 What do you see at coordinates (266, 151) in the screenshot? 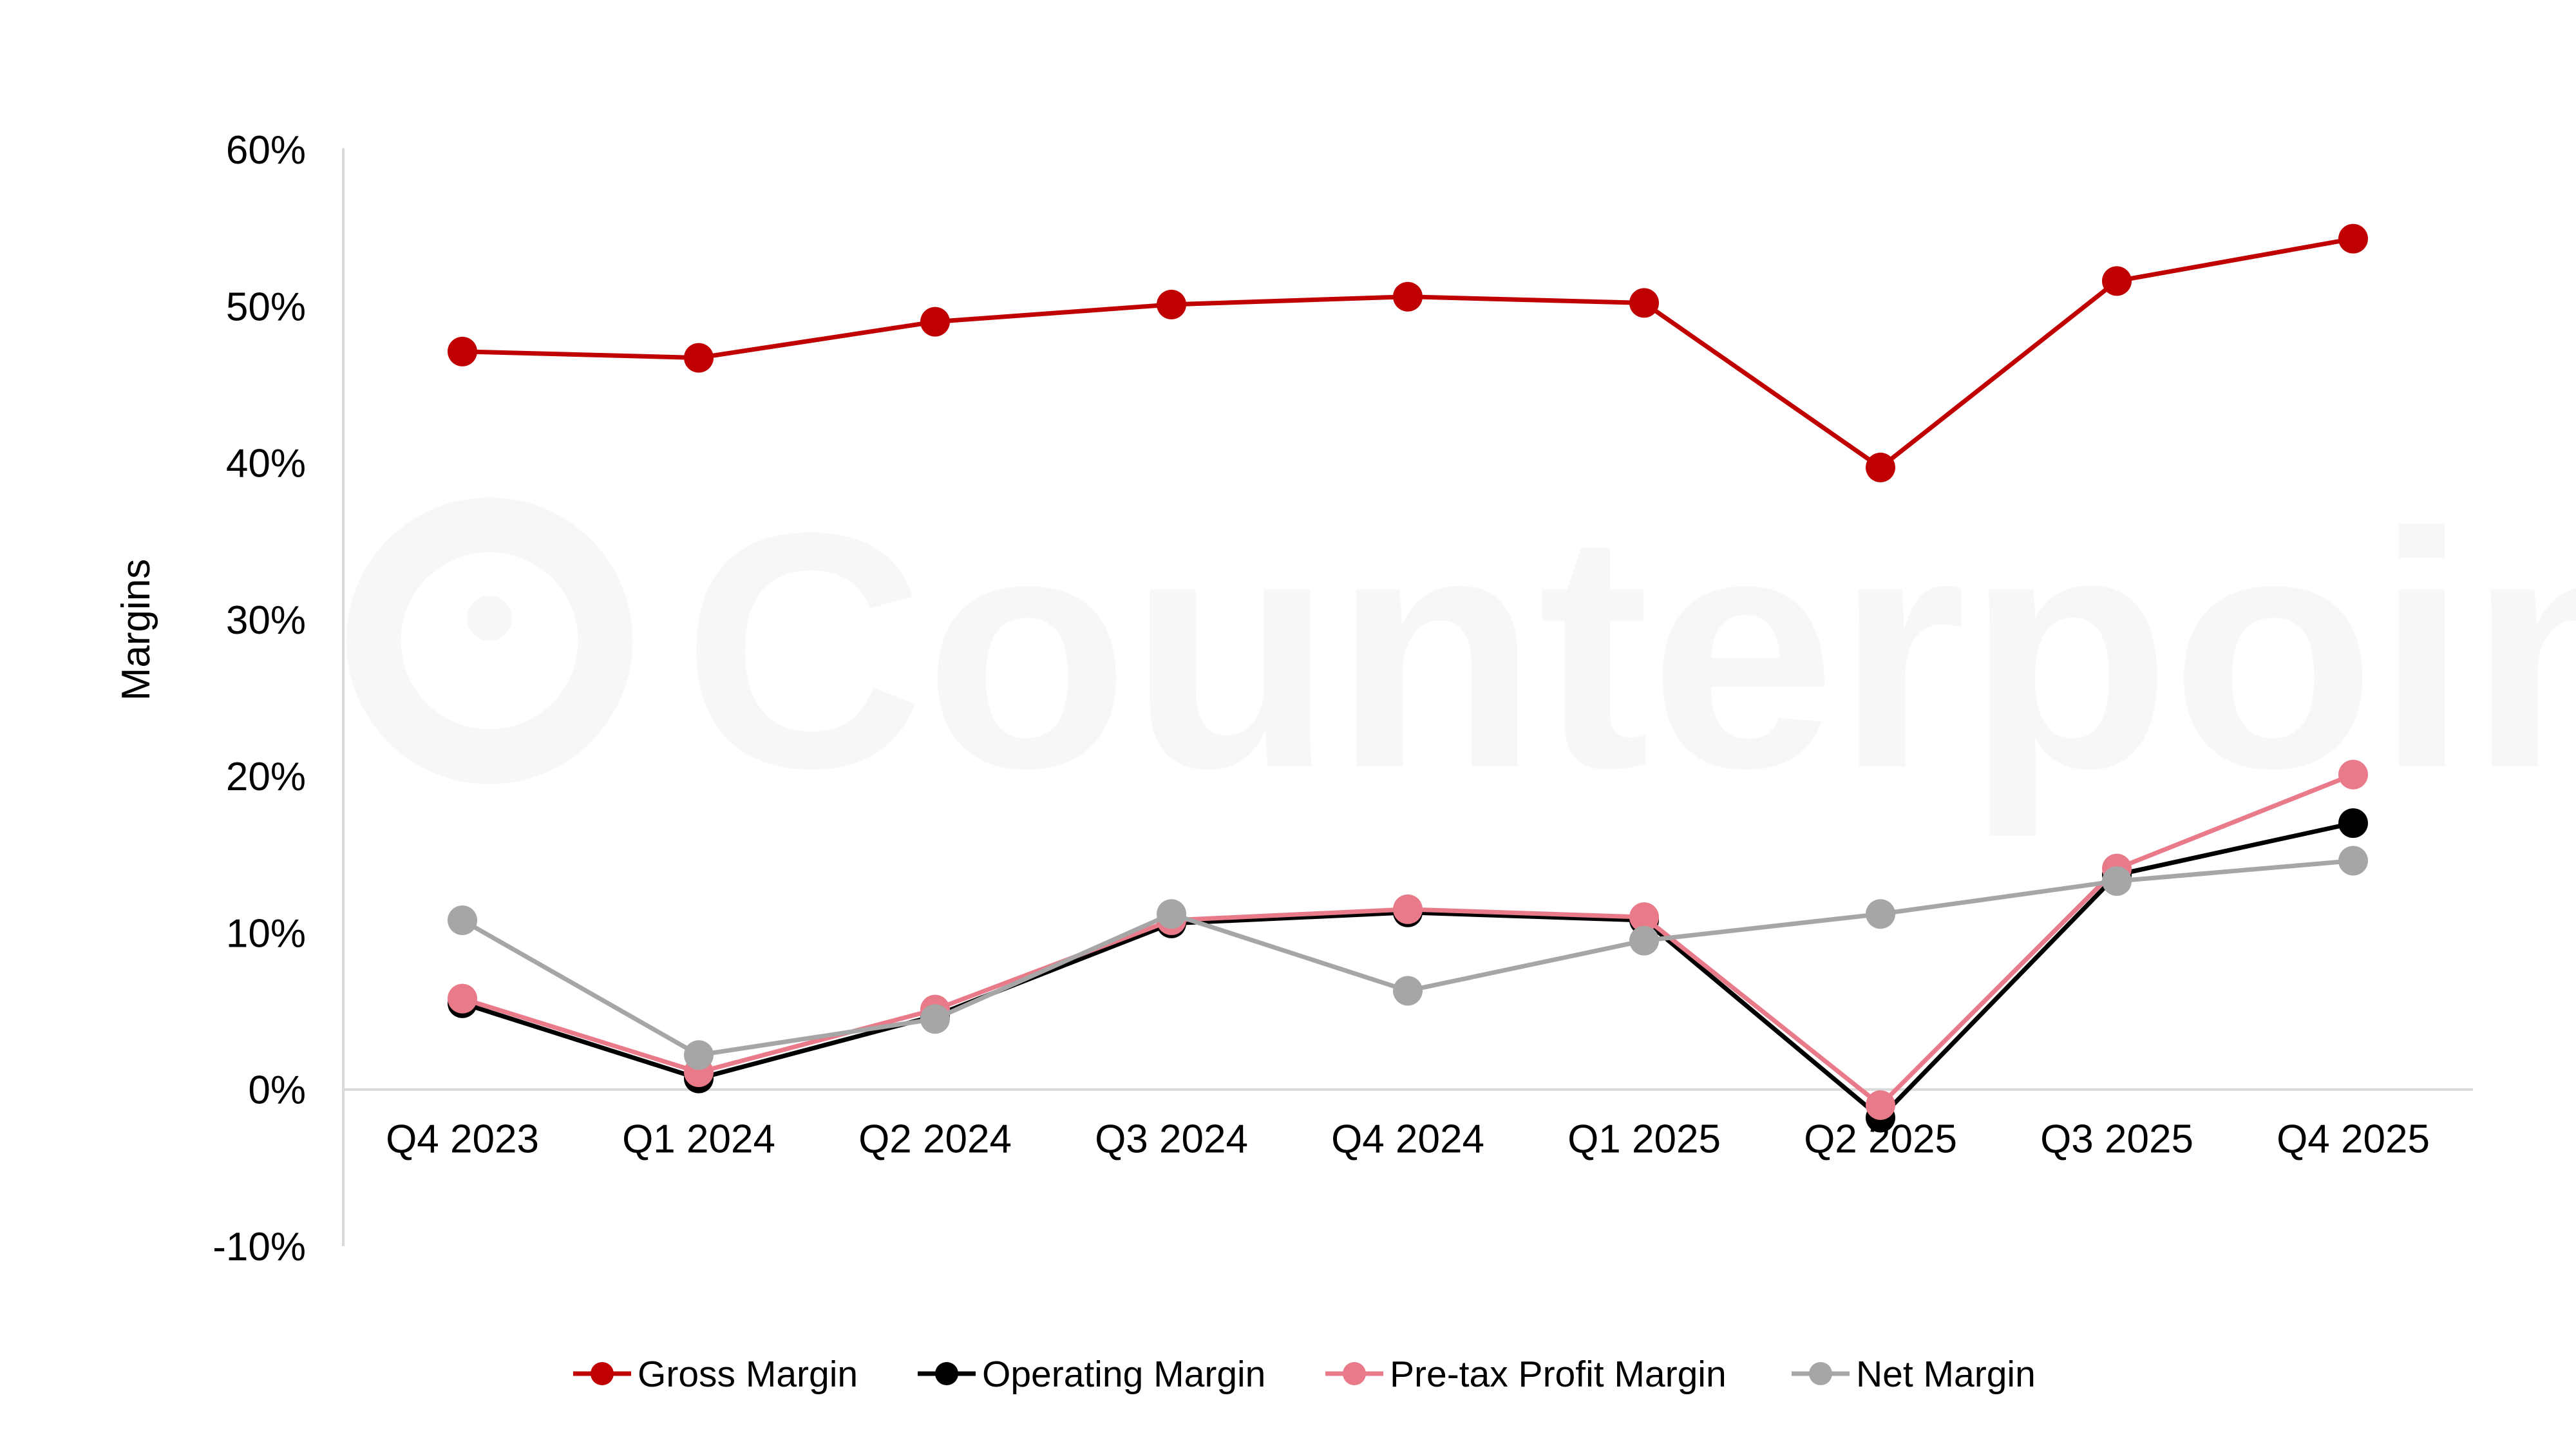
I see `y-tick-label: 60%` at bounding box center [266, 151].